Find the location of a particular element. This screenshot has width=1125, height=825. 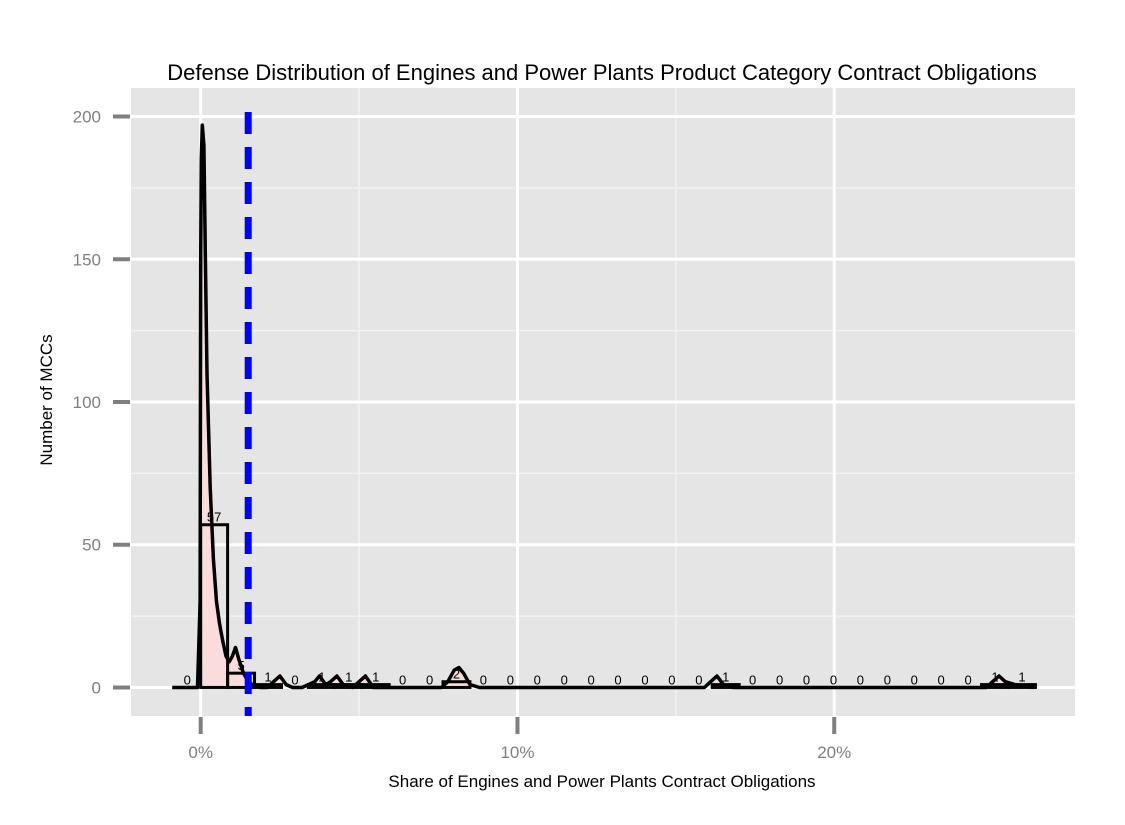

x-tick-label: 0% is located at coordinates (200, 752).